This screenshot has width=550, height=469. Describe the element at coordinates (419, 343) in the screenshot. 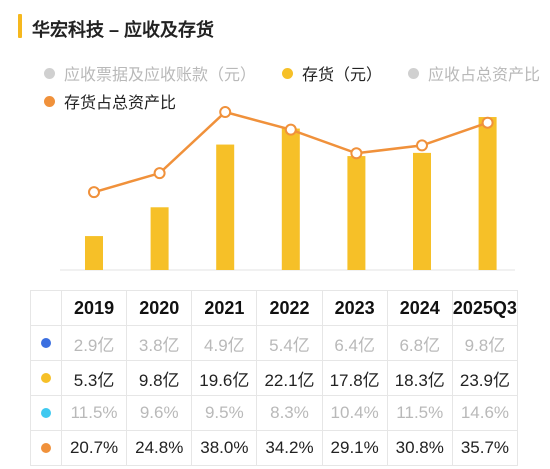

I see `table-cell: 6.8亿` at that location.